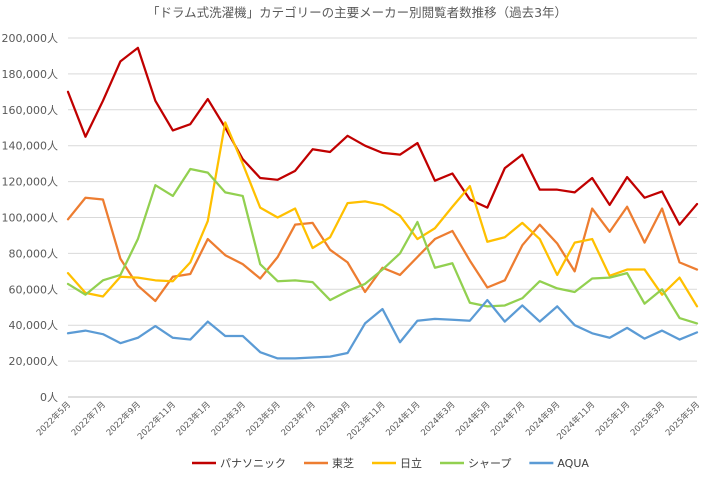  Describe the element at coordinates (612, 418) in the screenshot. I see `x-tick-label: 2025年1月` at that location.